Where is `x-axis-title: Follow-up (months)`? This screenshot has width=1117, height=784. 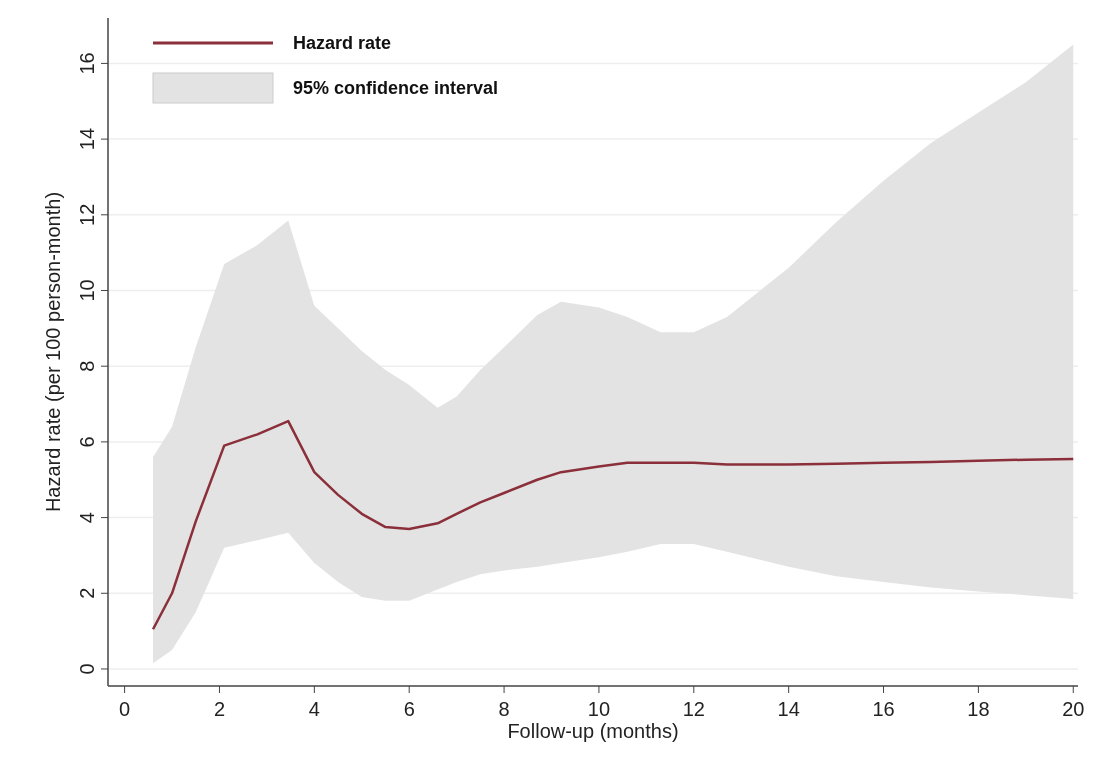 x-axis-title: Follow-up (months) is located at coordinates (593, 731).